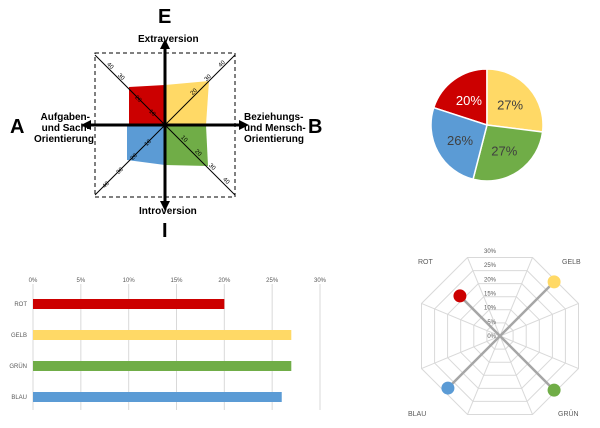 This screenshot has height=428, width=600. I want to click on letter-b: B, so click(315, 127).